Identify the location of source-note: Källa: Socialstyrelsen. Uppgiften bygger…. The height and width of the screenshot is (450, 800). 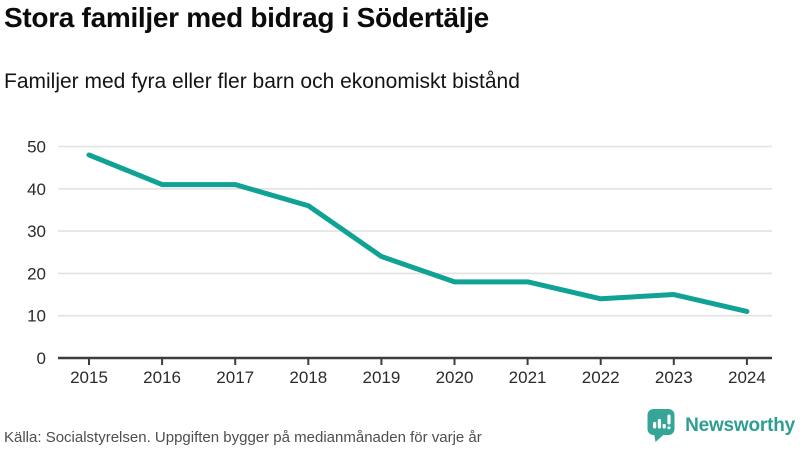
(243, 437).